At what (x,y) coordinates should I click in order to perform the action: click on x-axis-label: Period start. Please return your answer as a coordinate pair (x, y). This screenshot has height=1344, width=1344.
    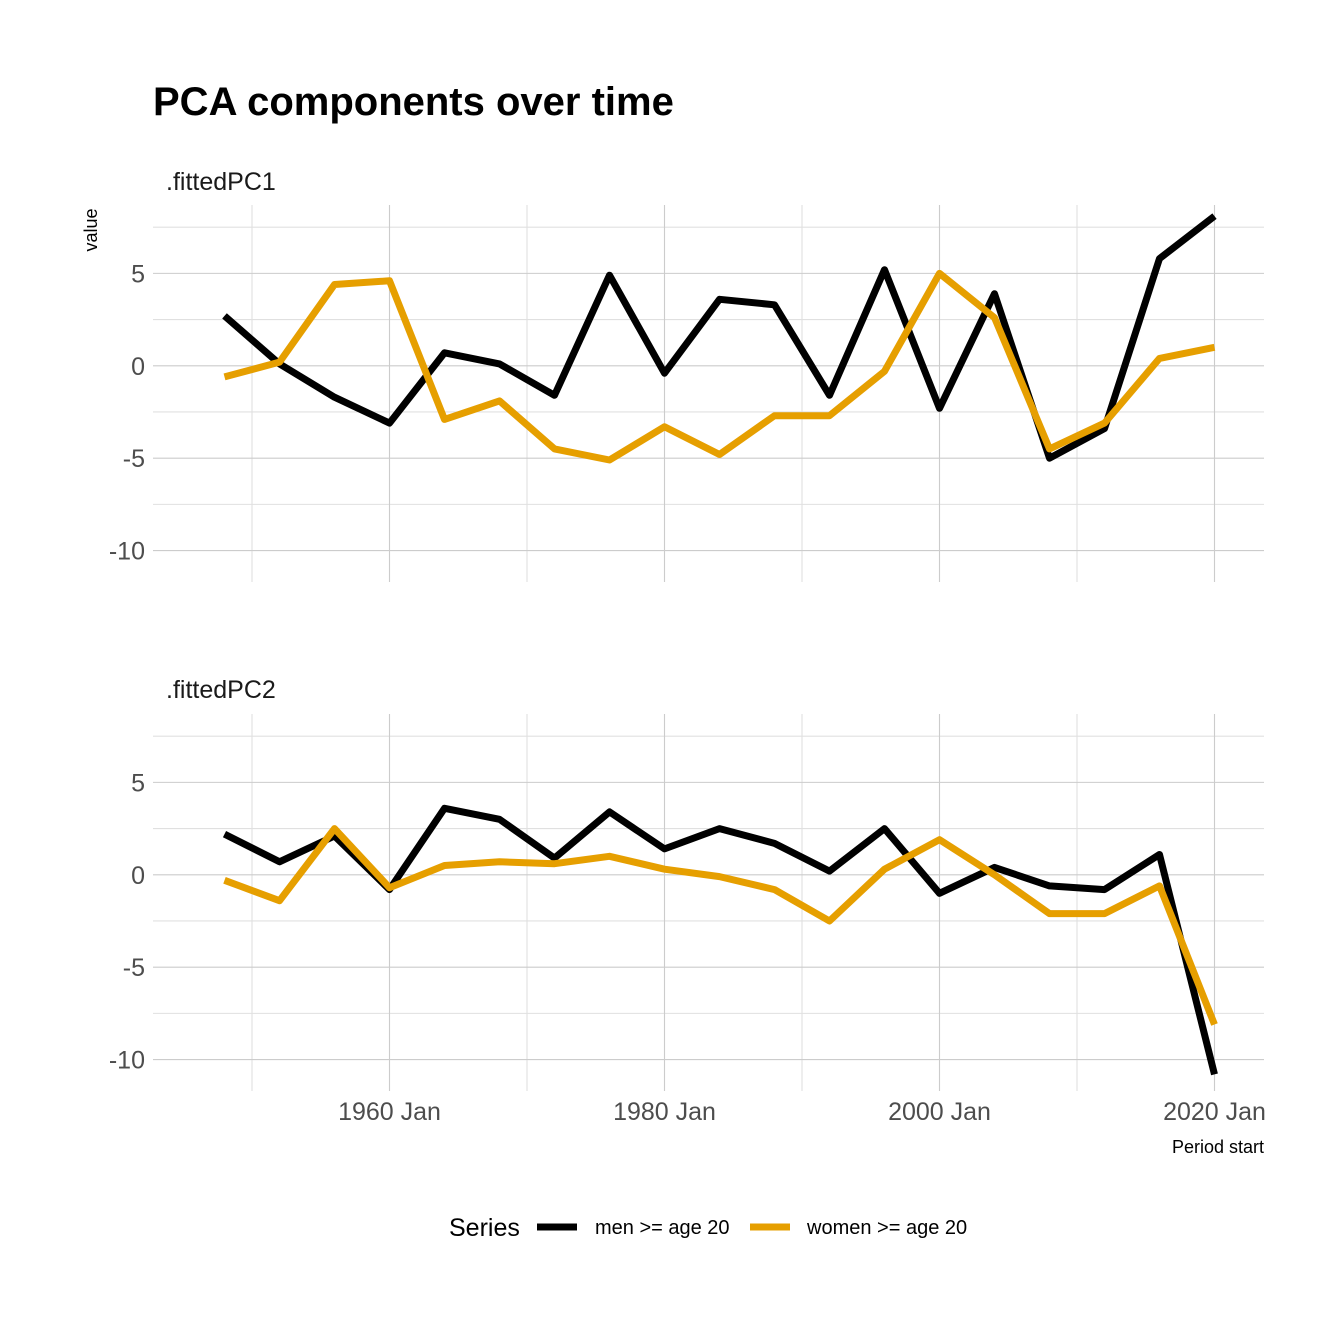
    Looking at the image, I should click on (1218, 1147).